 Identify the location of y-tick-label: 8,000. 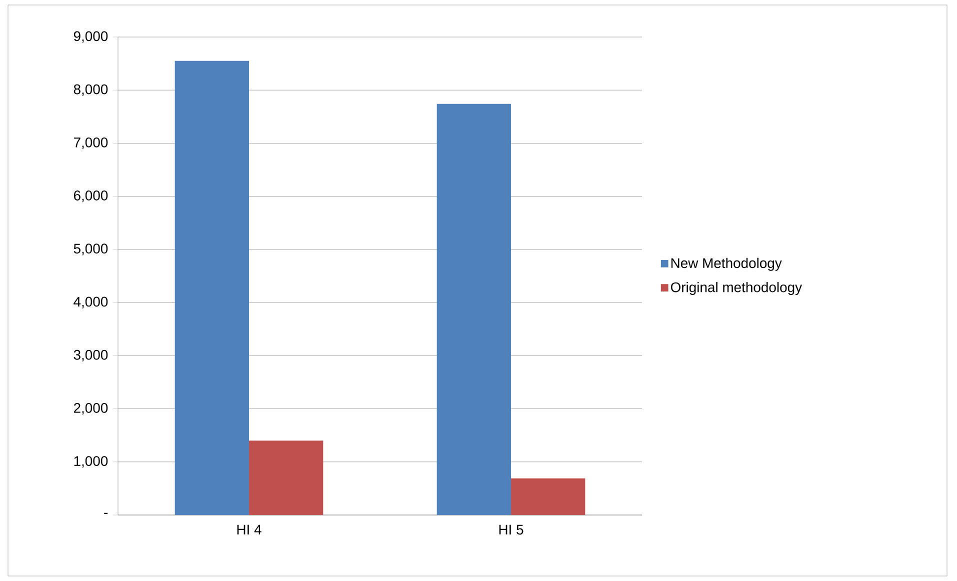
(91, 90).